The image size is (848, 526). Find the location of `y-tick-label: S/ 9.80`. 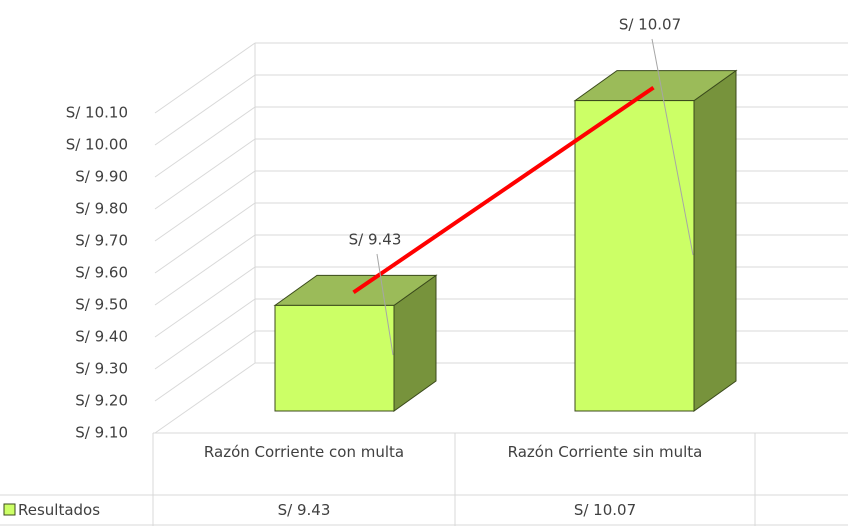

y-tick-label: S/ 9.80 is located at coordinates (101, 209).